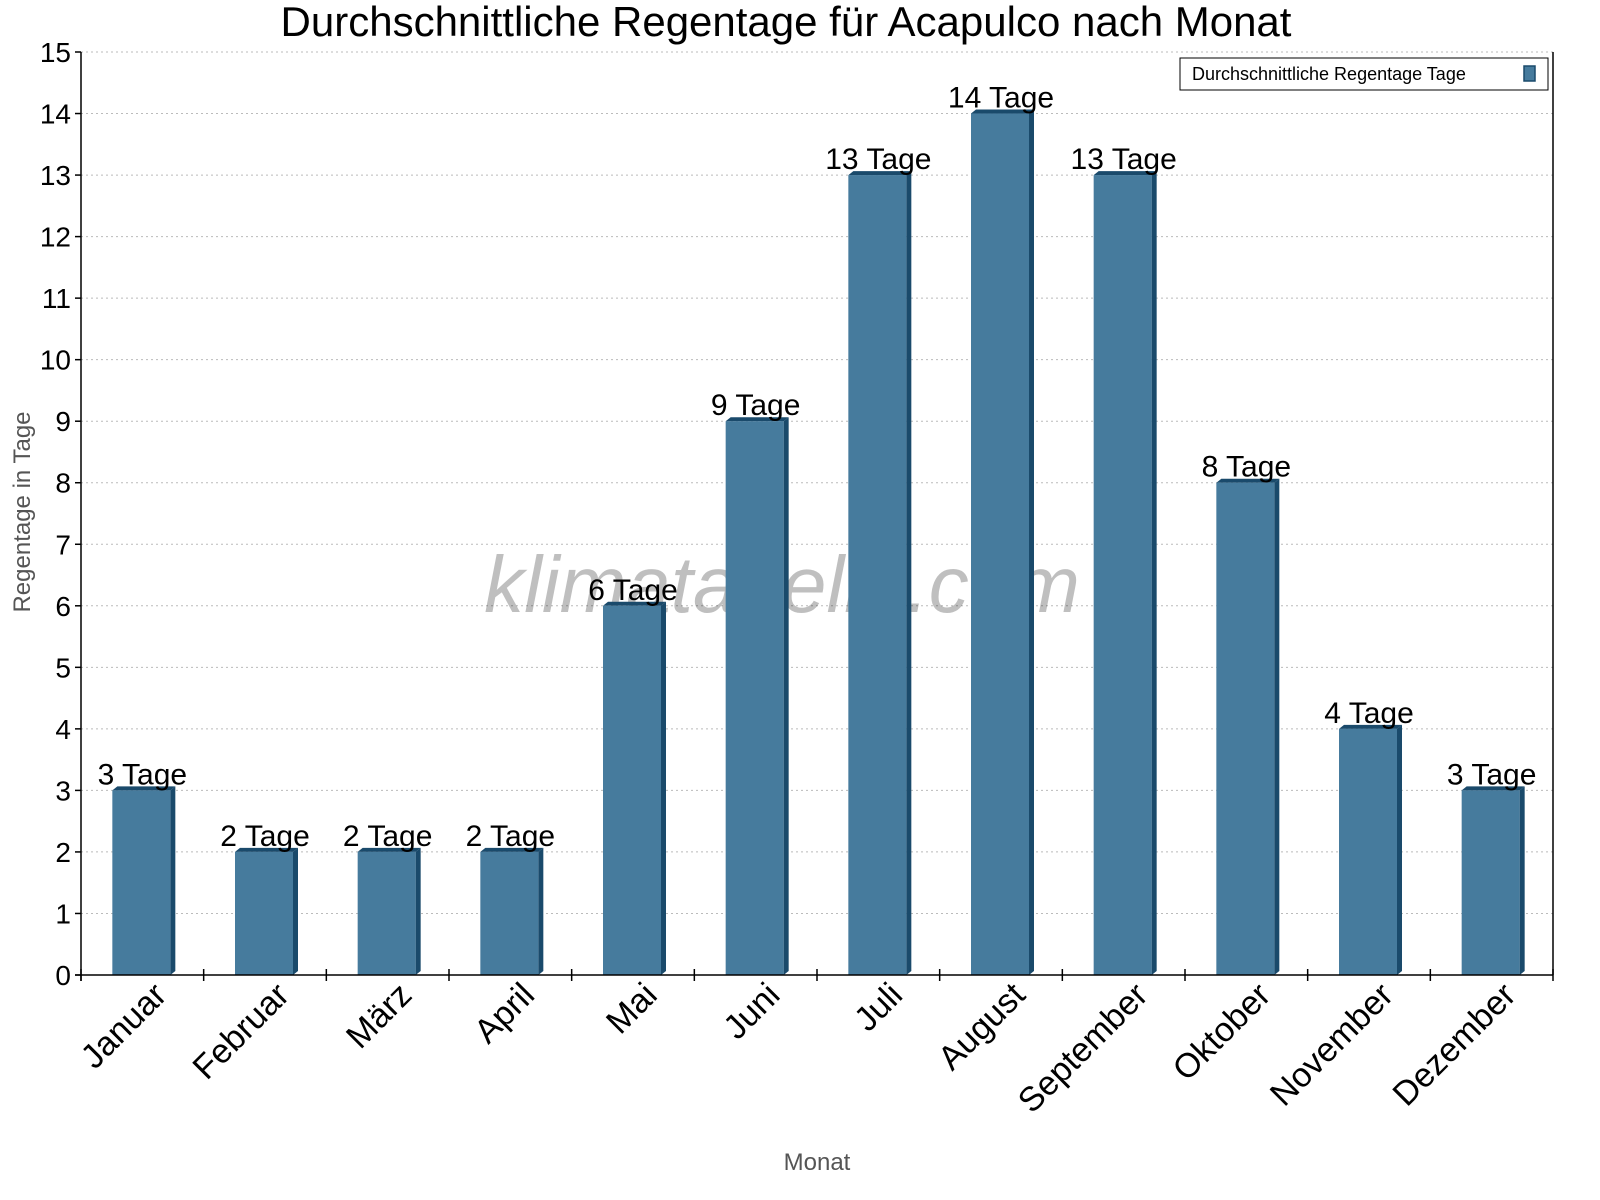 The image size is (1600, 1200). Describe the element at coordinates (504, 1013) in the screenshot. I see `x-tick-label: April` at that location.